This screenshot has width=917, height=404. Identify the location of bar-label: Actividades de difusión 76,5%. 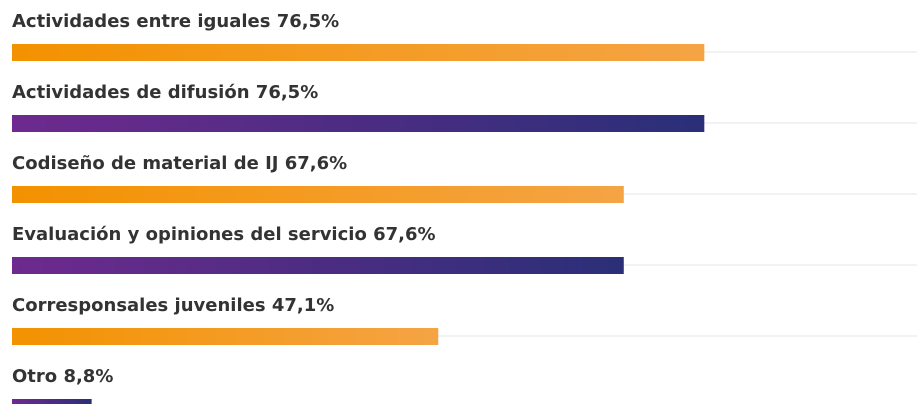
(165, 92).